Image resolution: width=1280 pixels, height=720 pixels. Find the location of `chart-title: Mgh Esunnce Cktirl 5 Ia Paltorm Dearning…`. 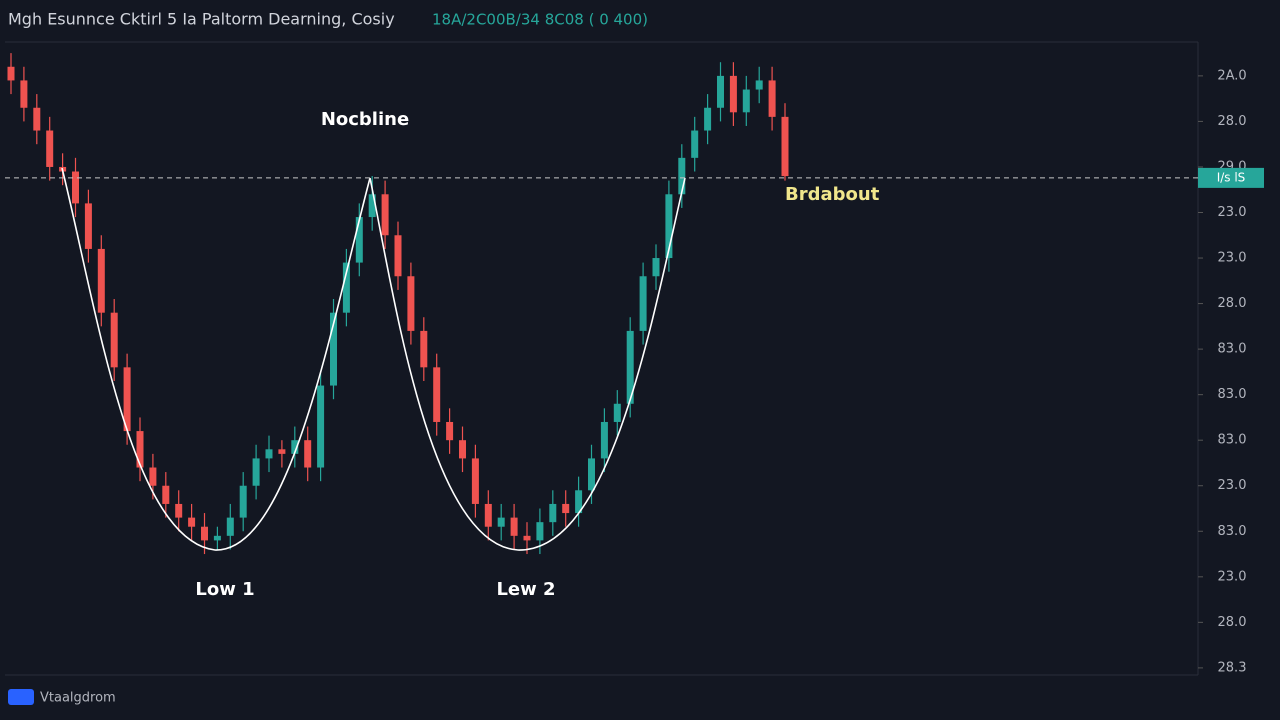

chart-title: Mgh Esunnce Cktirl 5 Ia Paltorm Dearning… is located at coordinates (201, 19).